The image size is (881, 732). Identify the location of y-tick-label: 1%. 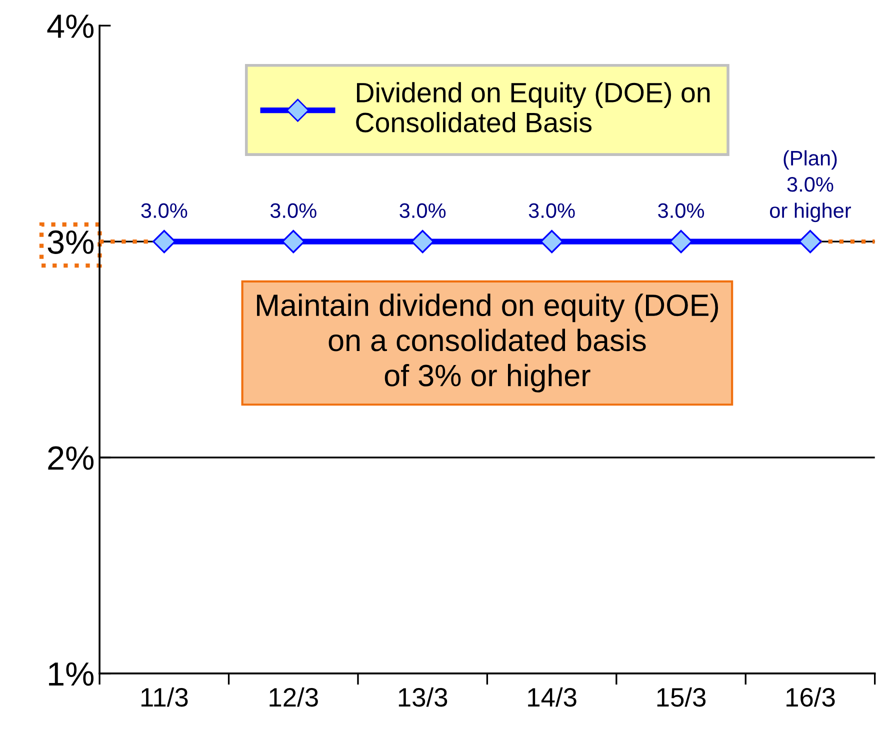
(71, 674).